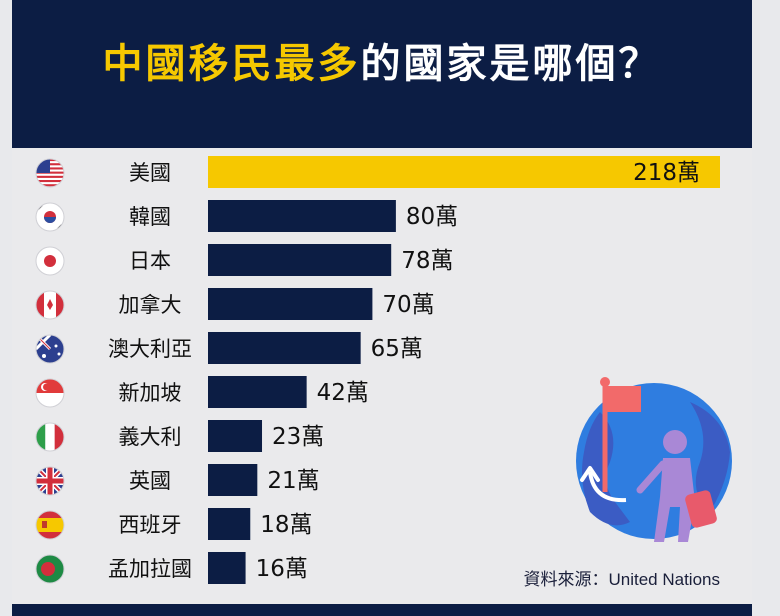 The image size is (780, 616). I want to click on category-label: 韓國, so click(150, 217).